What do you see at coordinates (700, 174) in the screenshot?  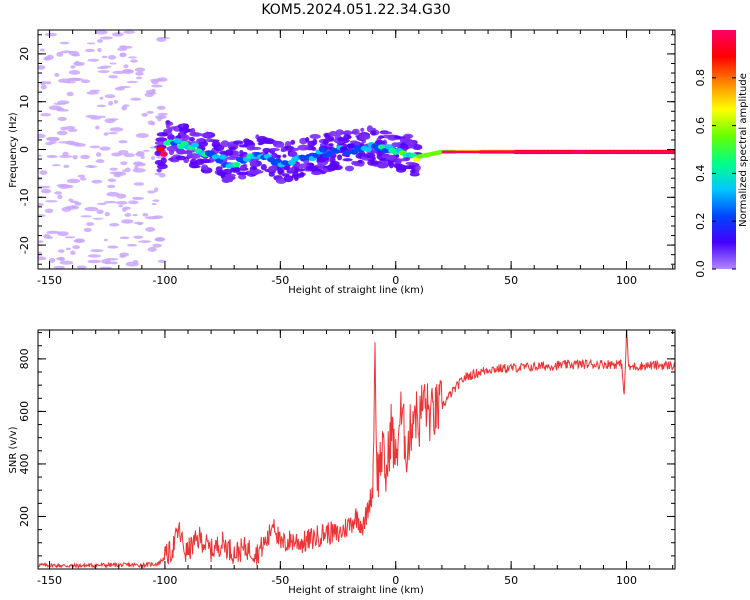 I see `colorbar-tick-label: 0.4` at bounding box center [700, 174].